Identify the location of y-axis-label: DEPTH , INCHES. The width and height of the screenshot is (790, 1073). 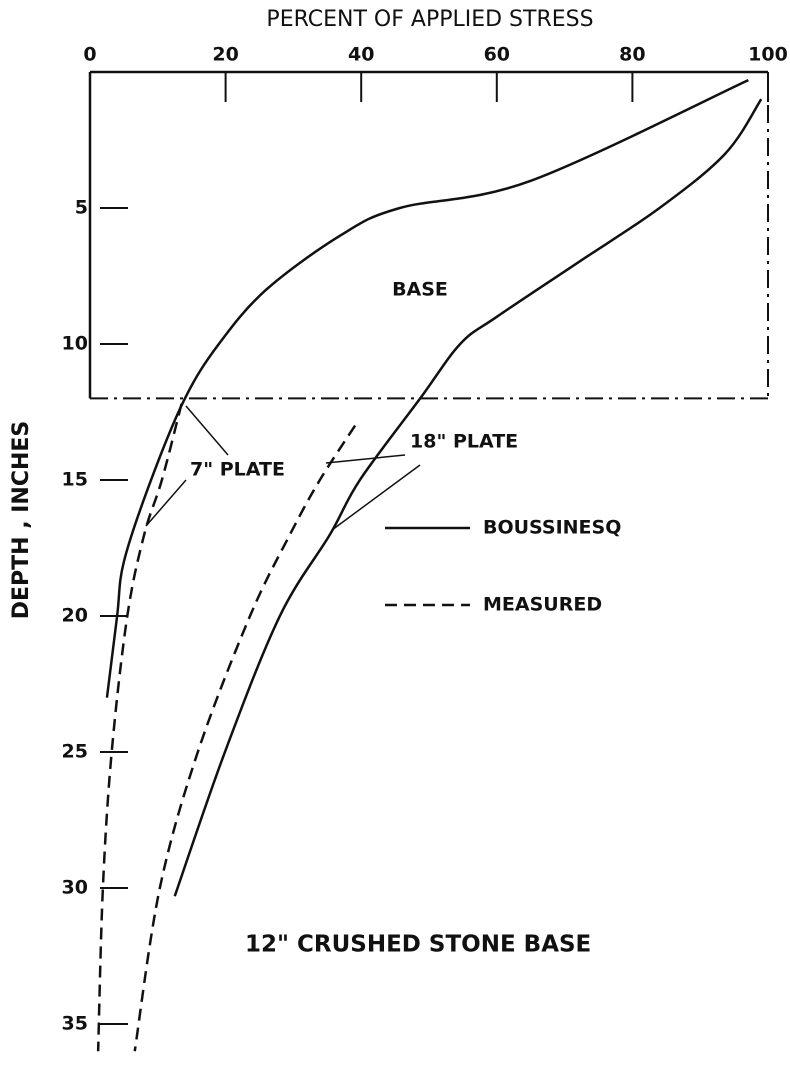
(21, 520).